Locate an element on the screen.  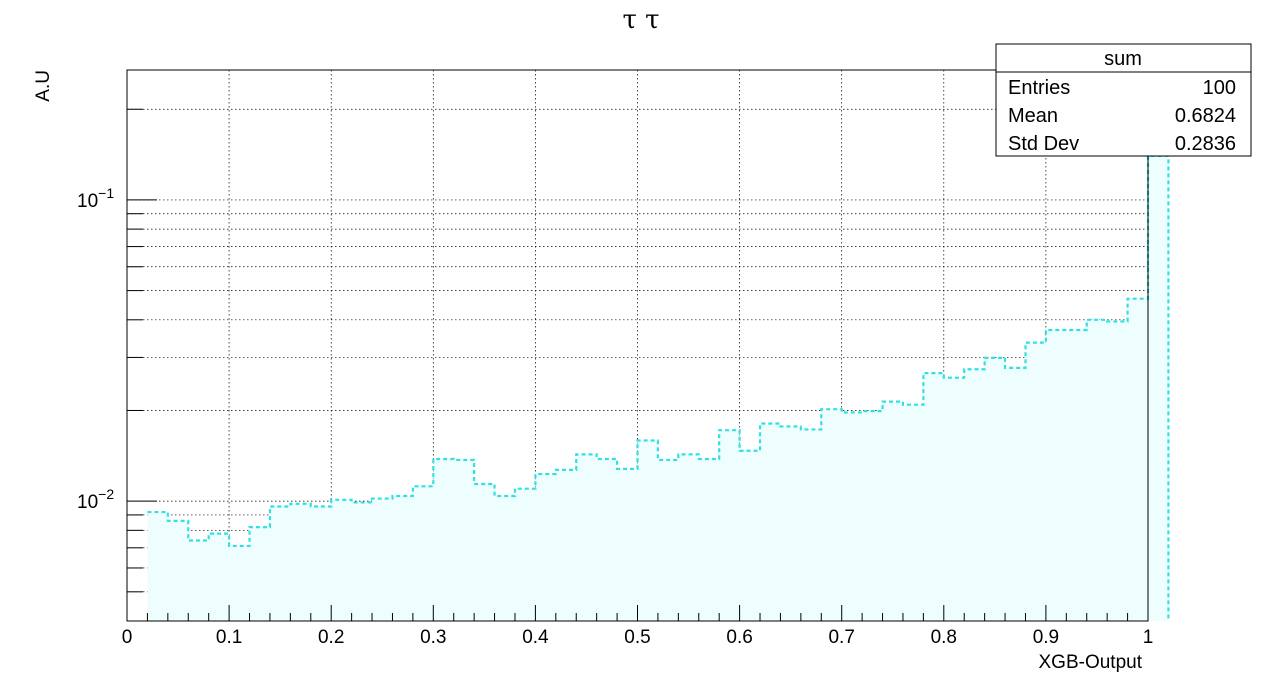
stats-entries-label: Entries is located at coordinates (1039, 88).